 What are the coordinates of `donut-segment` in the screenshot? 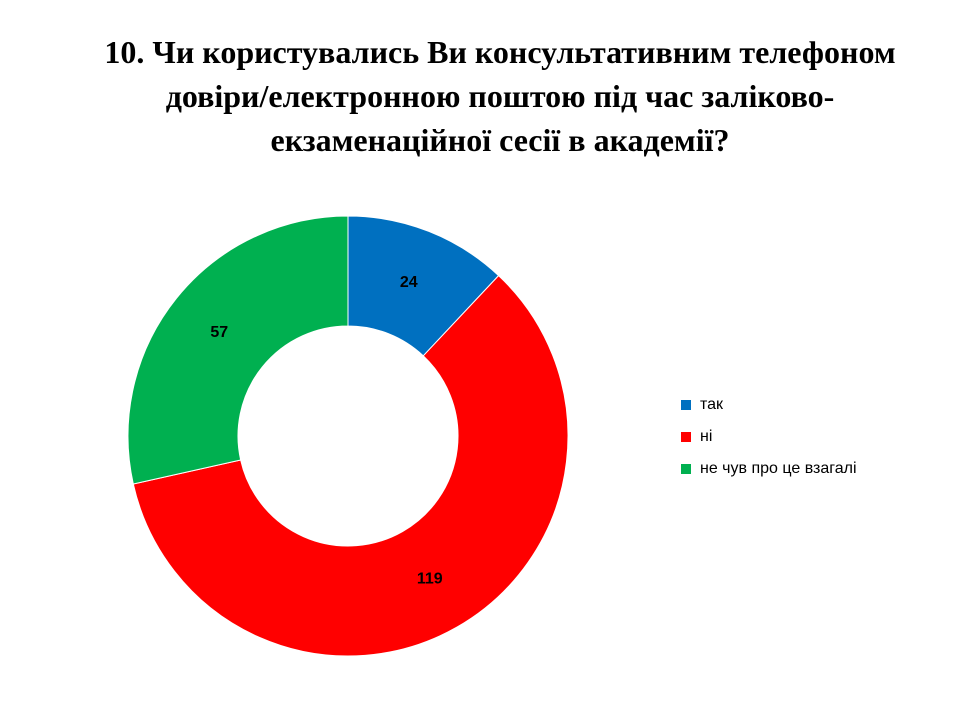 It's located at (238, 350).